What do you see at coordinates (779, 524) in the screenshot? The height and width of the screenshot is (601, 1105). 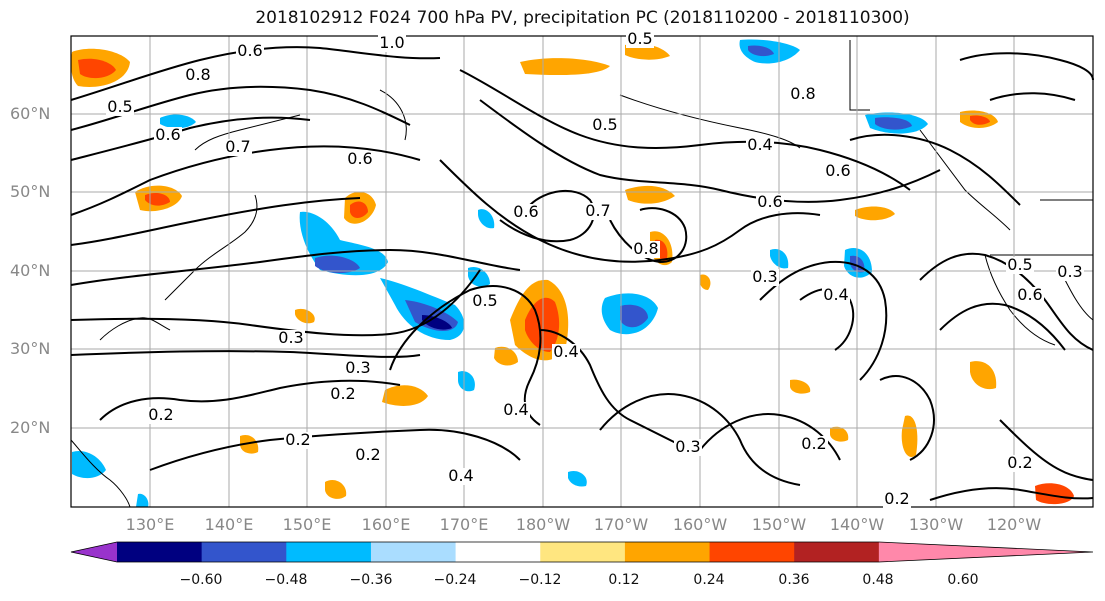 I see `lon-label-150w: 150°W` at bounding box center [779, 524].